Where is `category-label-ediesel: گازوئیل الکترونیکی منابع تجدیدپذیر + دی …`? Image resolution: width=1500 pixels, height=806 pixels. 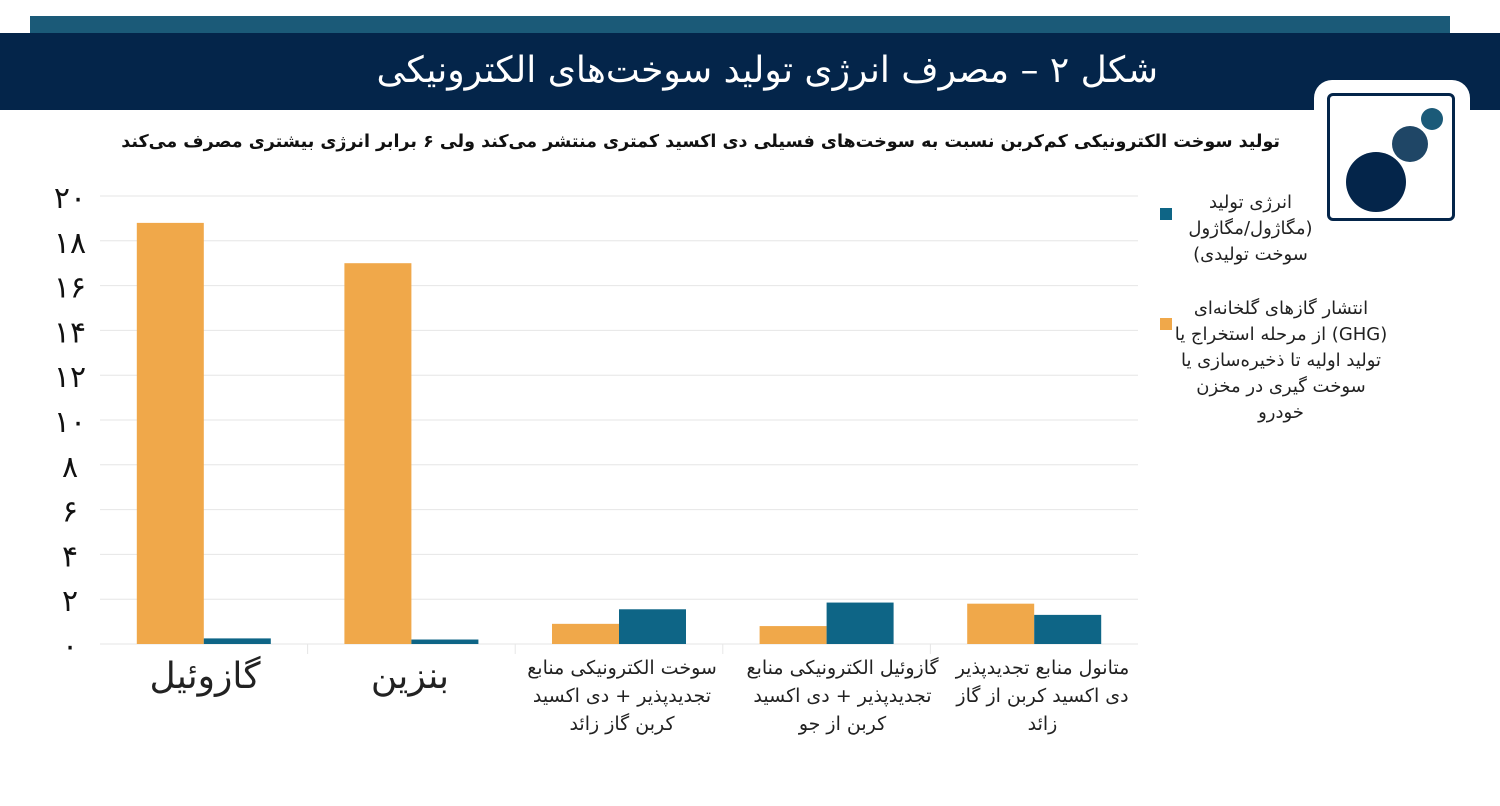 category-label-ediesel: گازوئیل الکترونیکی منابع تجدیدپذیر + دی … is located at coordinates (842, 696).